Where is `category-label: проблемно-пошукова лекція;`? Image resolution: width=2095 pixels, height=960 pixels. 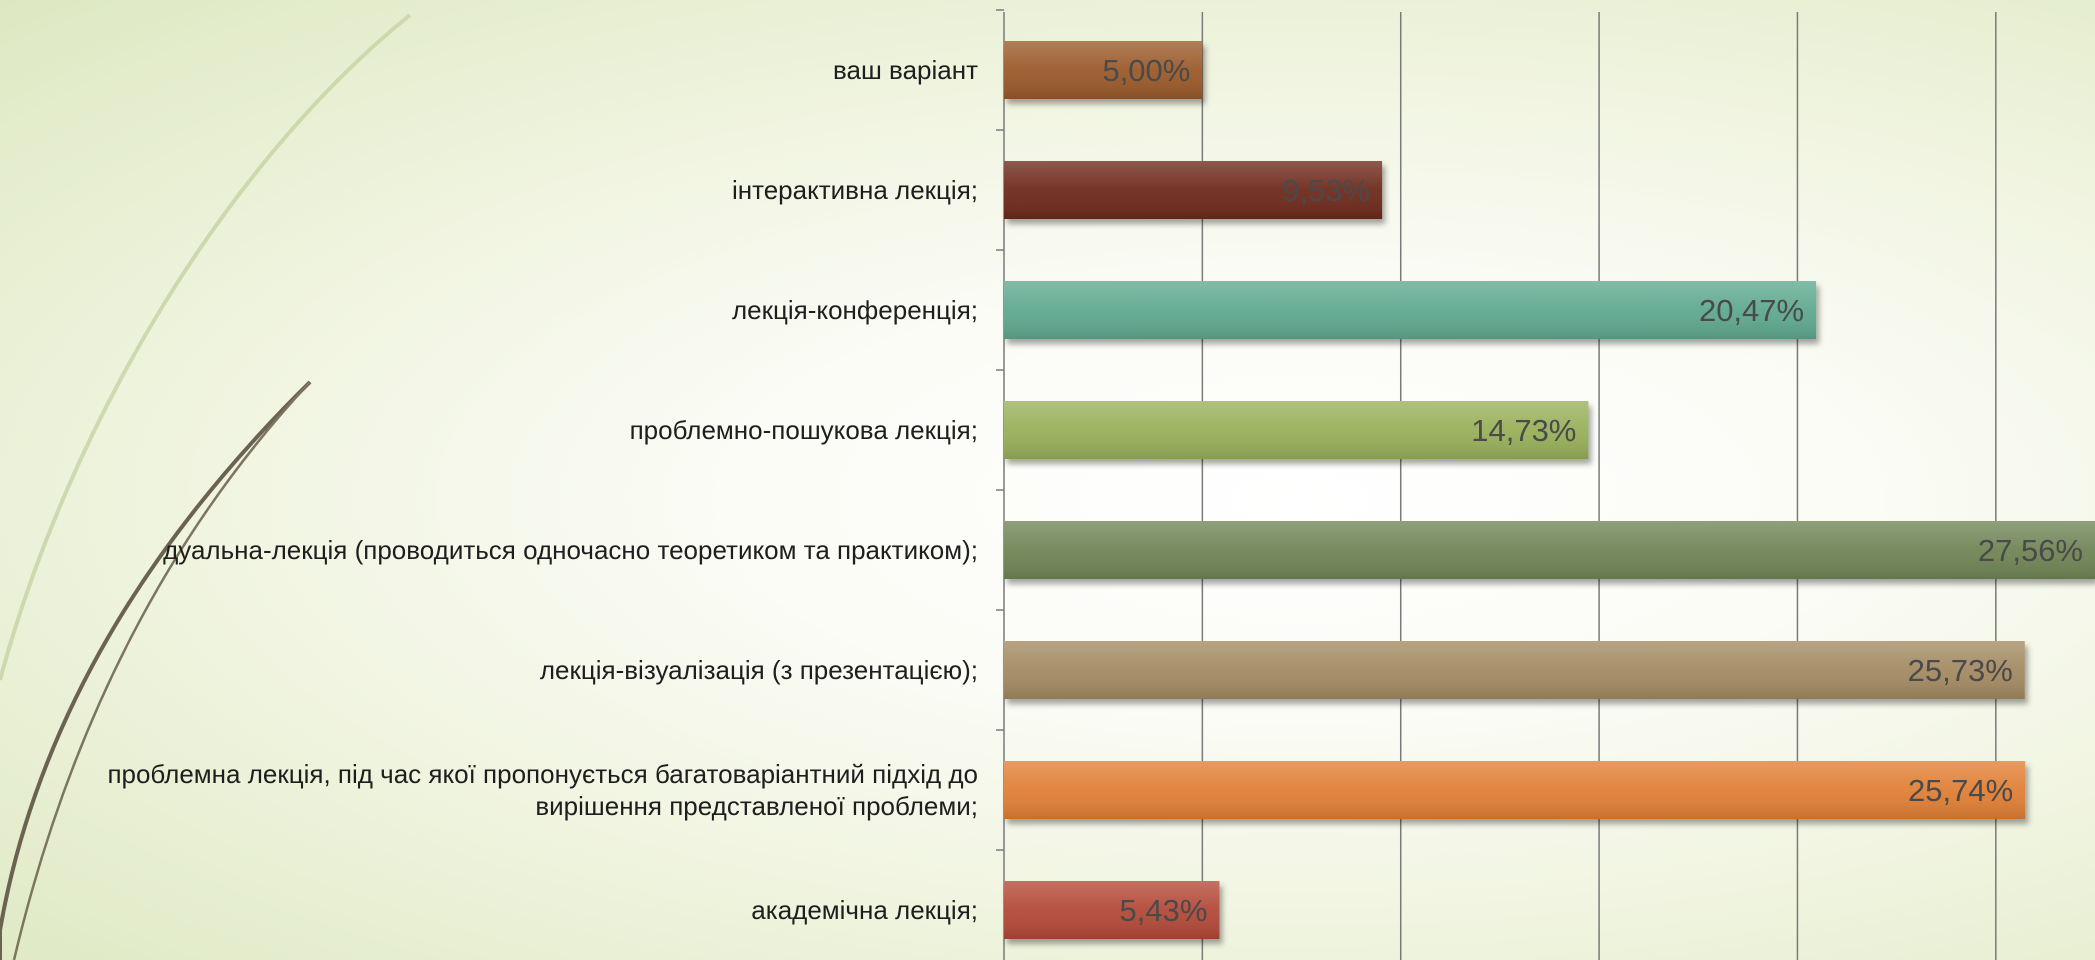
category-label: проблемно-пошукова лекція; is located at coordinates (804, 430).